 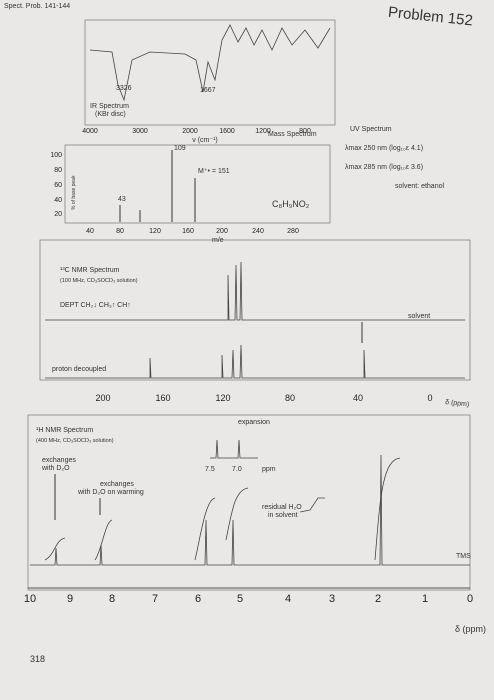 I want to click on label: 800, so click(x=305, y=131).